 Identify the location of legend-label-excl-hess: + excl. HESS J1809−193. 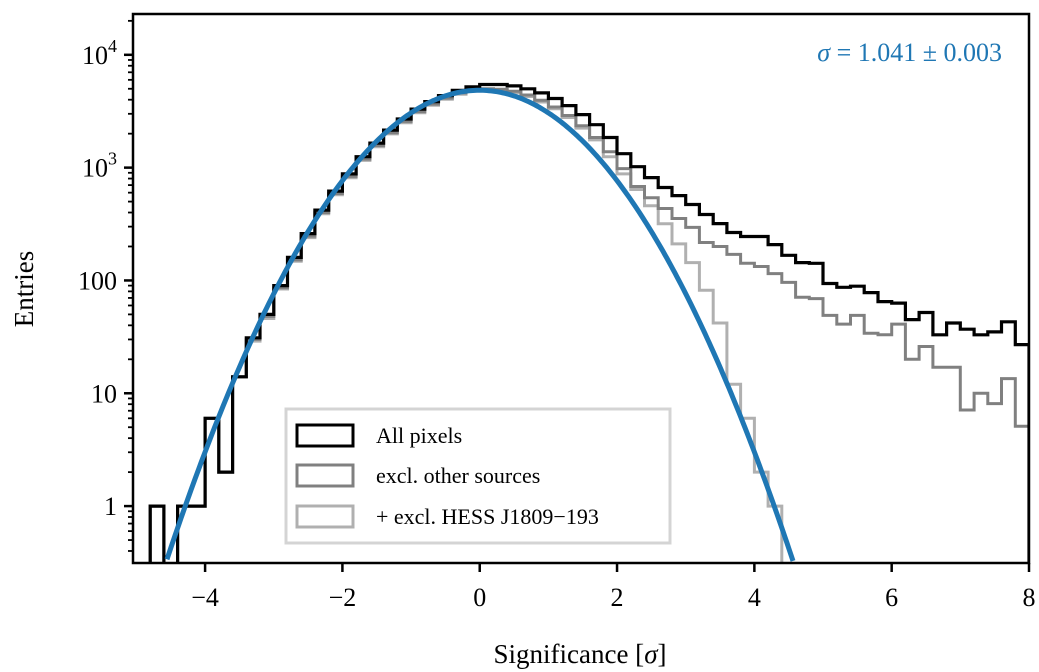
(487, 516).